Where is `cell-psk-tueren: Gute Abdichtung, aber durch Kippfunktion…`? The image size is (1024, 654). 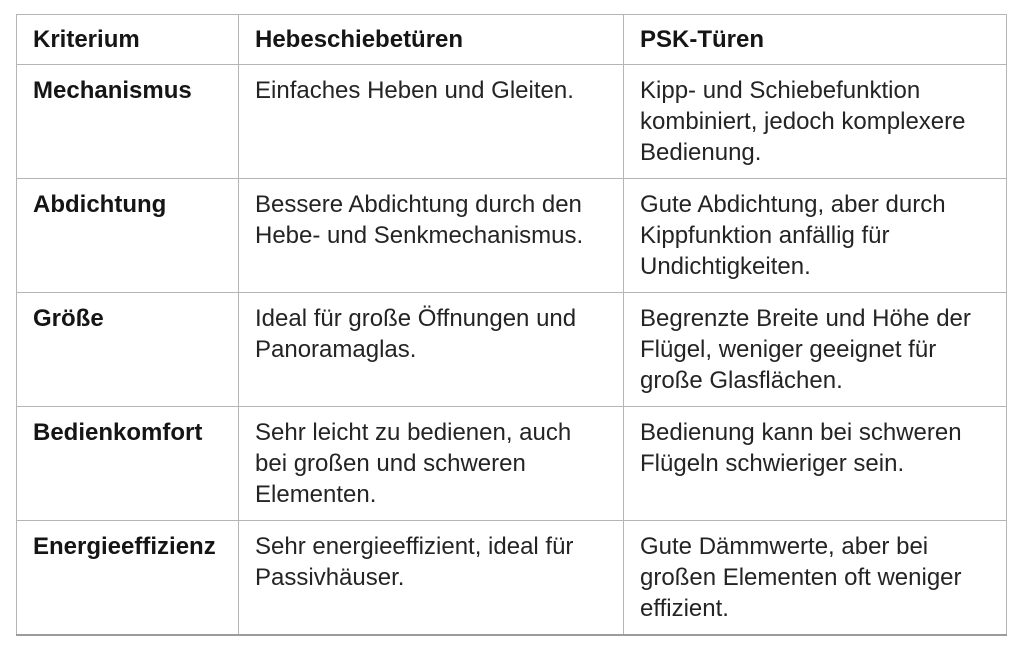 cell-psk-tueren: Gute Abdichtung, aber durch Kippfunktion… is located at coordinates (815, 235).